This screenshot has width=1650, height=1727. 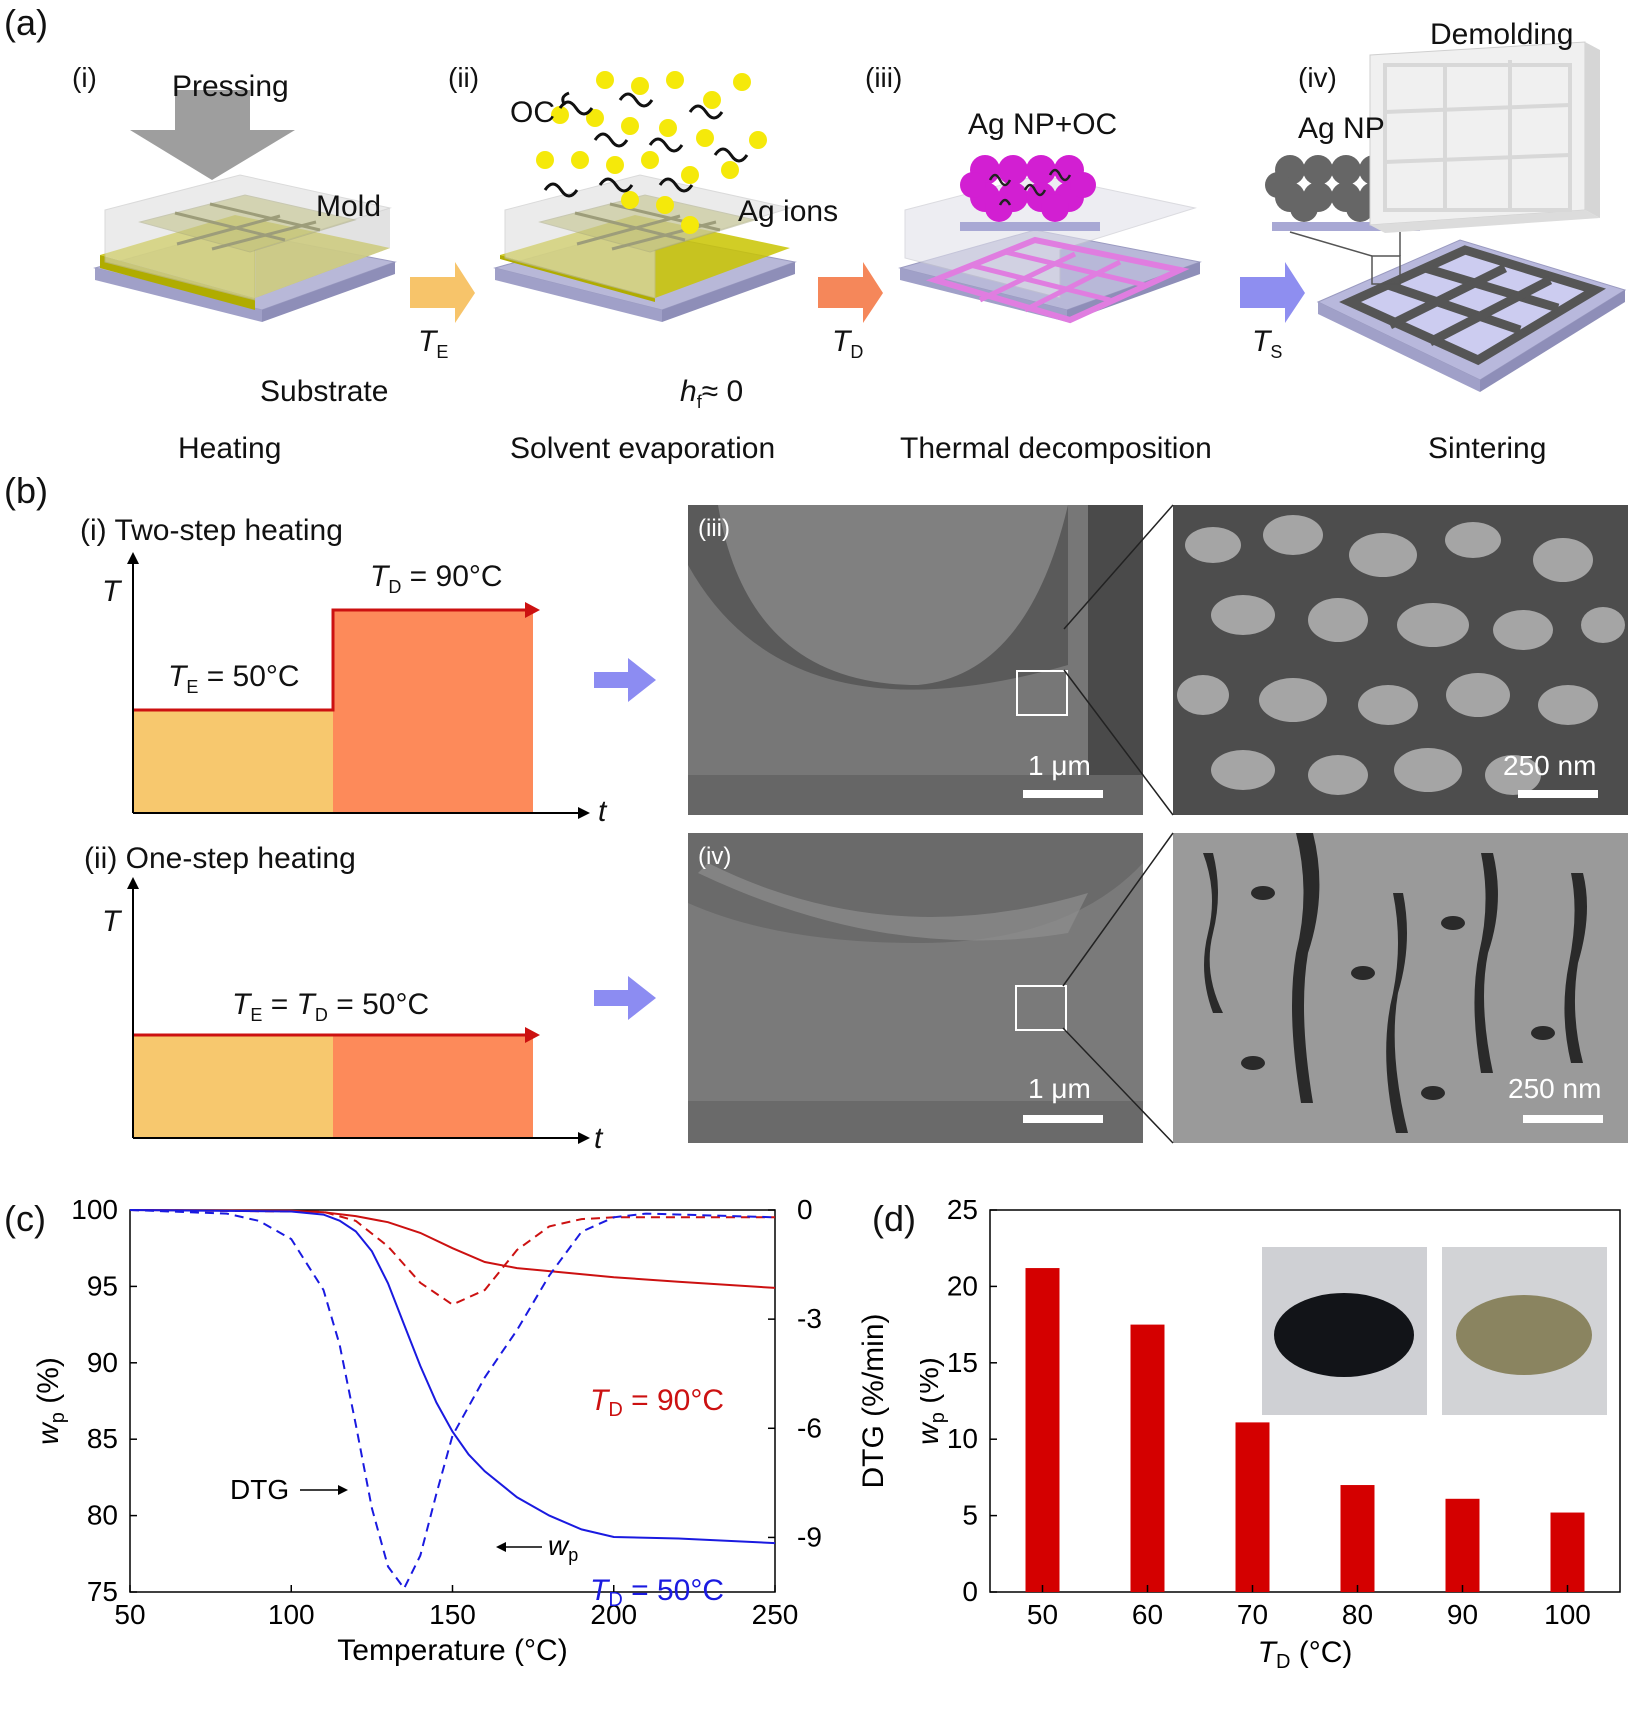 I want to click on step-ii-number: (ii), so click(x=464, y=77).